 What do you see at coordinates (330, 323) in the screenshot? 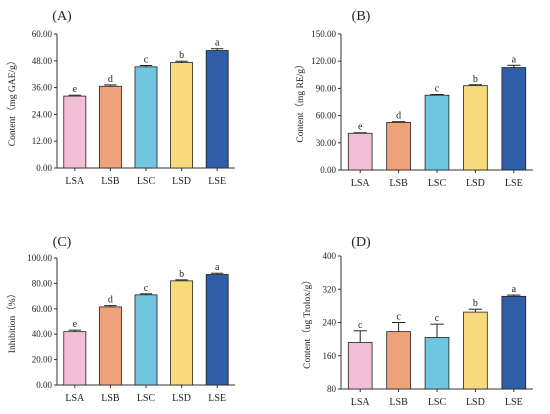
I see `y-tick-label: 240` at bounding box center [330, 323].